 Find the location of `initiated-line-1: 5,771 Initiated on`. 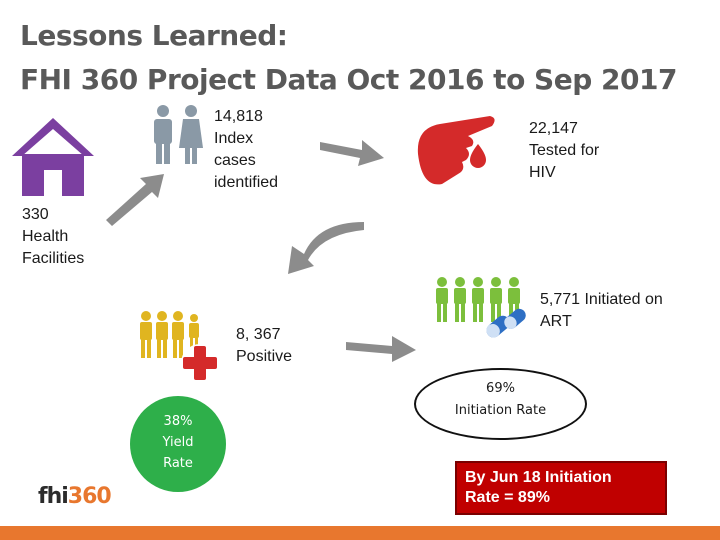

initiated-line-1: 5,771 Initiated on is located at coordinates (601, 299).